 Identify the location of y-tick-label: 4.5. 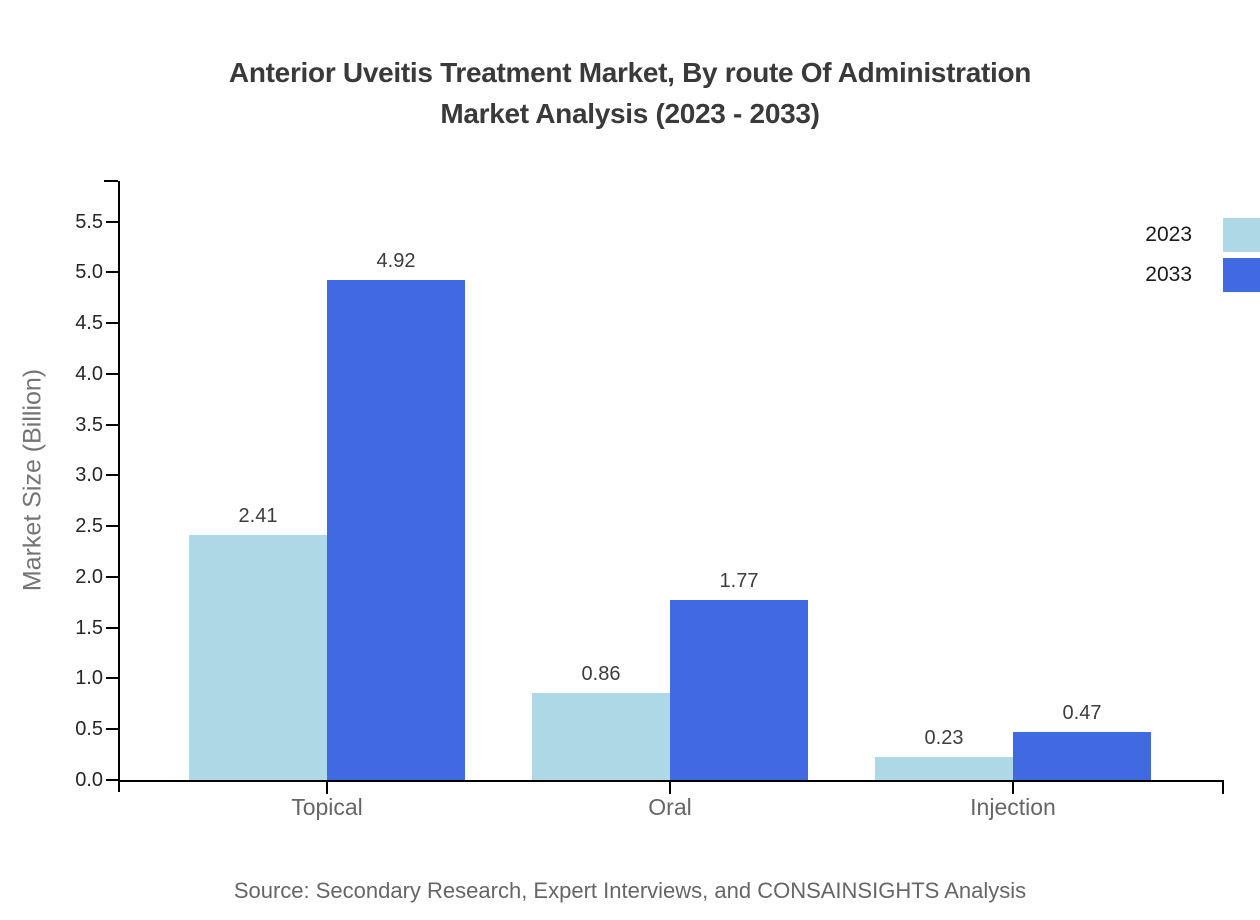
(89, 323).